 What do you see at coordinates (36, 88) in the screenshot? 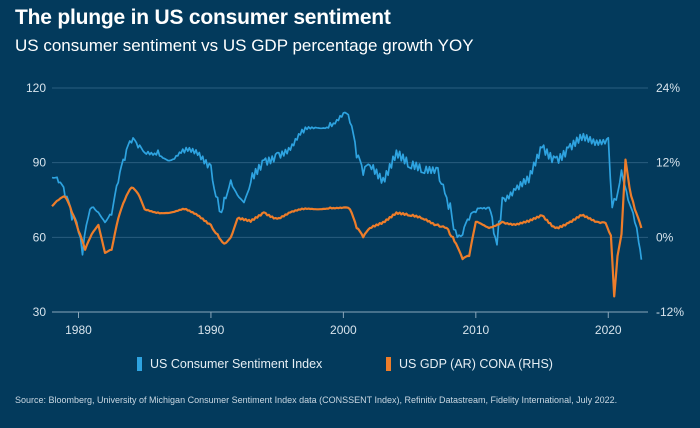
I see `y-tick-label-left: 120` at bounding box center [36, 88].